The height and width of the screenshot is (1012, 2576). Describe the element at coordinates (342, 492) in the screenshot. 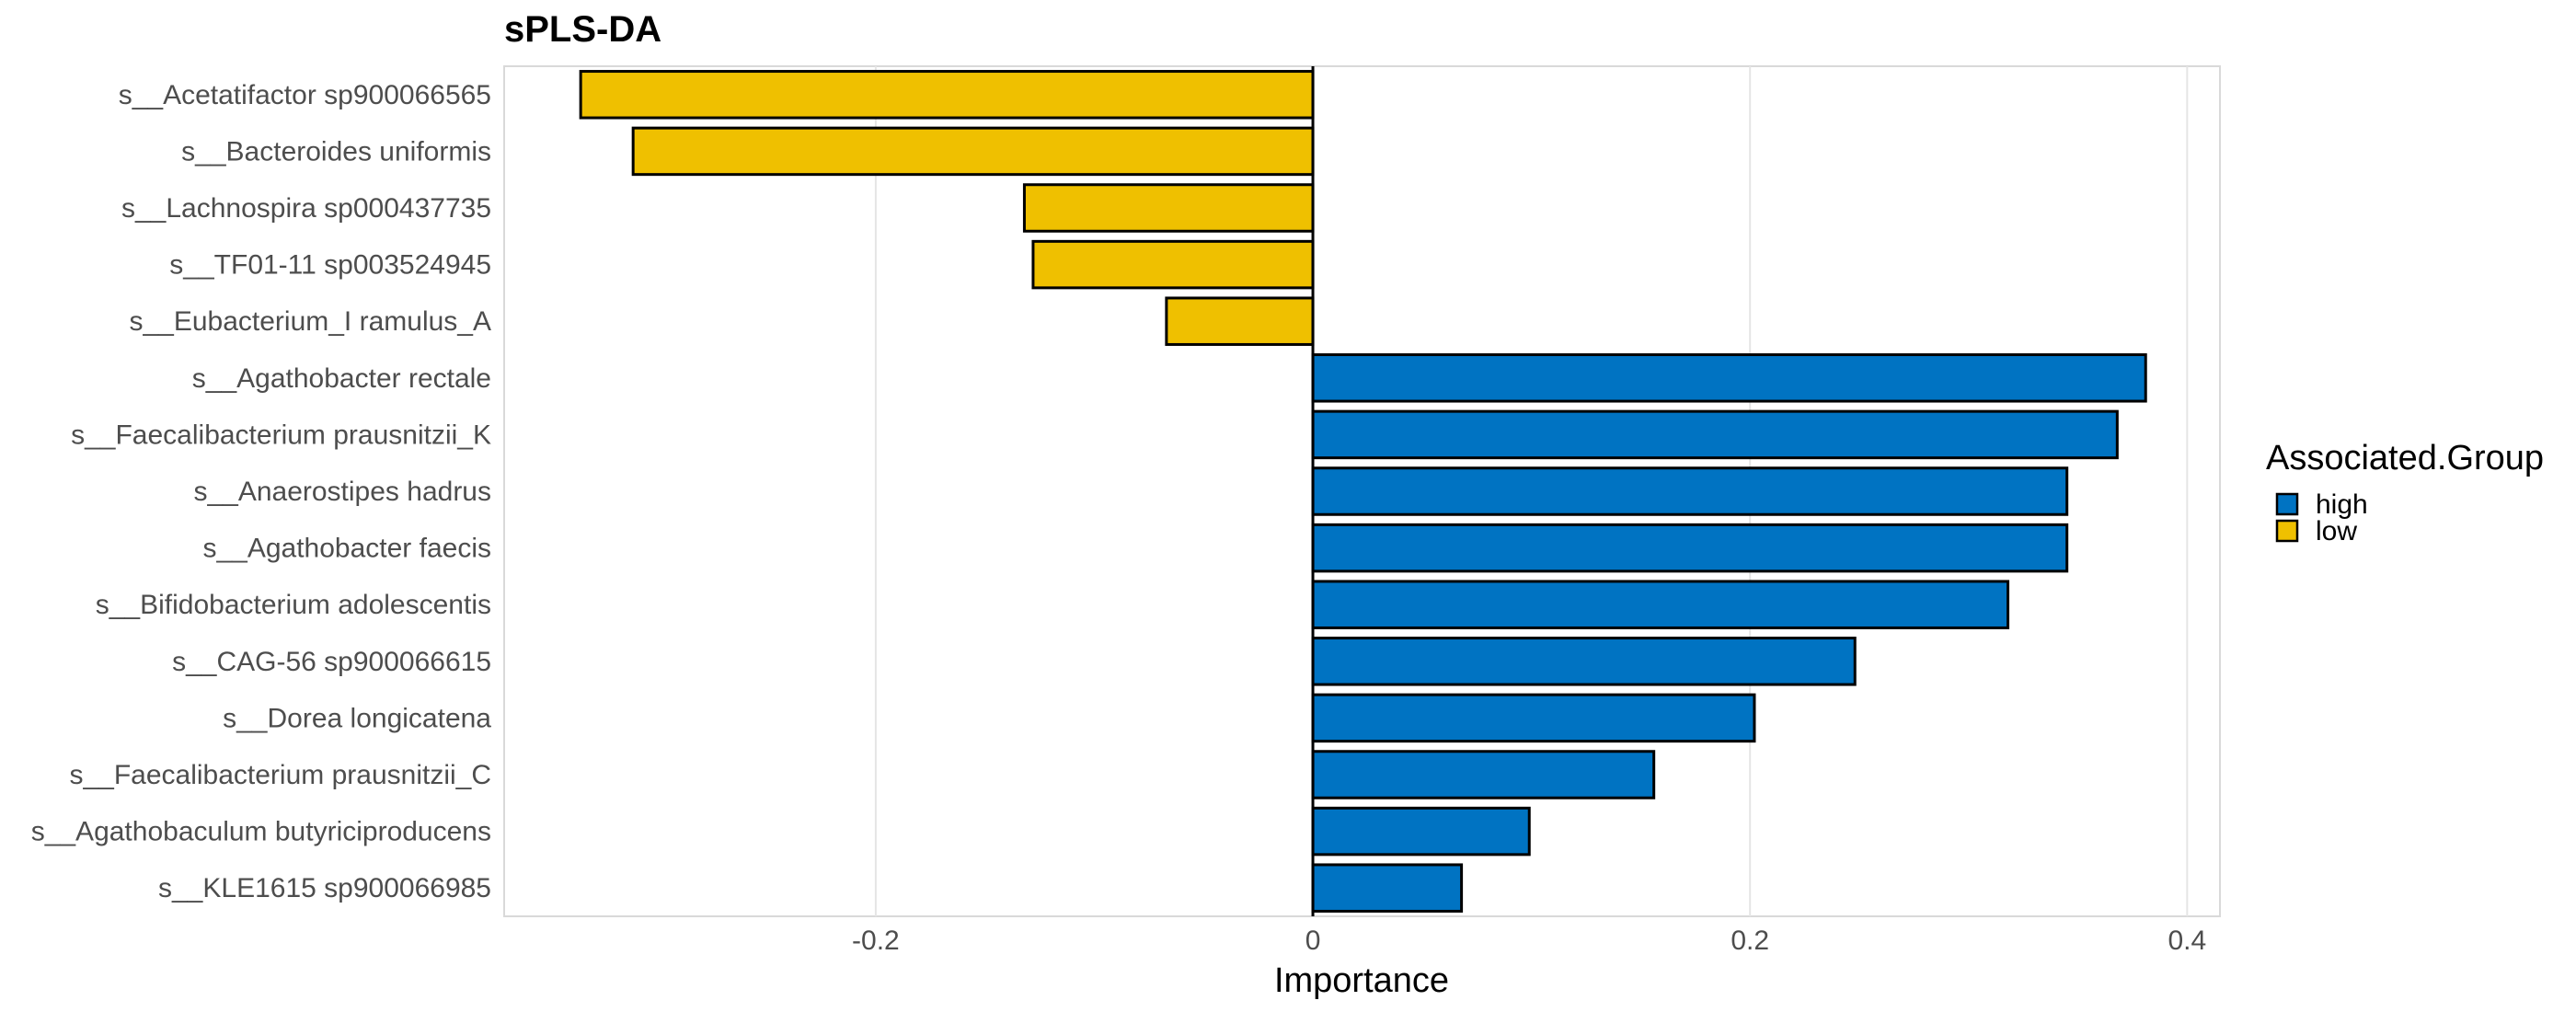

I see `y-tick-label-8: s__Anaerostipes hadrus` at that location.